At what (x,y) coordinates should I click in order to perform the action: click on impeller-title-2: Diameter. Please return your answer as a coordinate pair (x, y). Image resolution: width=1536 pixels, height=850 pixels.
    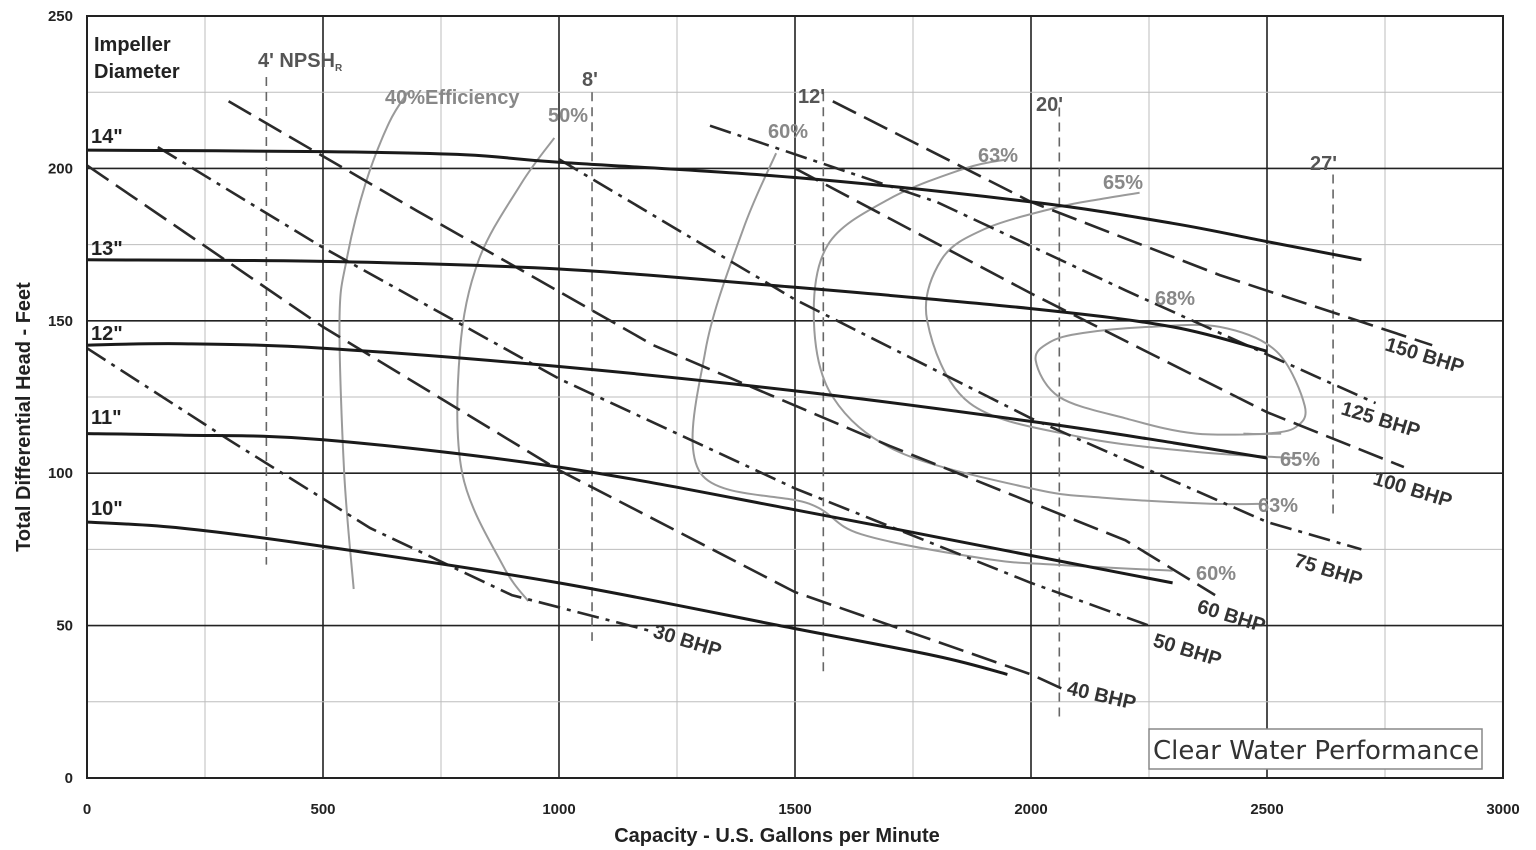
    Looking at the image, I should click on (137, 72).